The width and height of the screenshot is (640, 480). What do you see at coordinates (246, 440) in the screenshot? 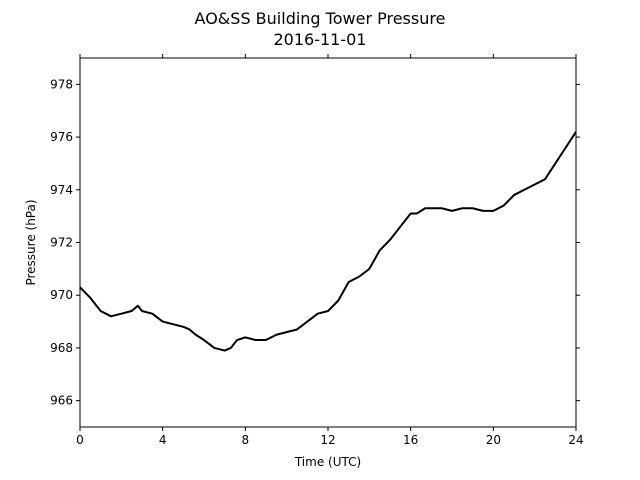
I see `x-tick-label: 8` at bounding box center [246, 440].